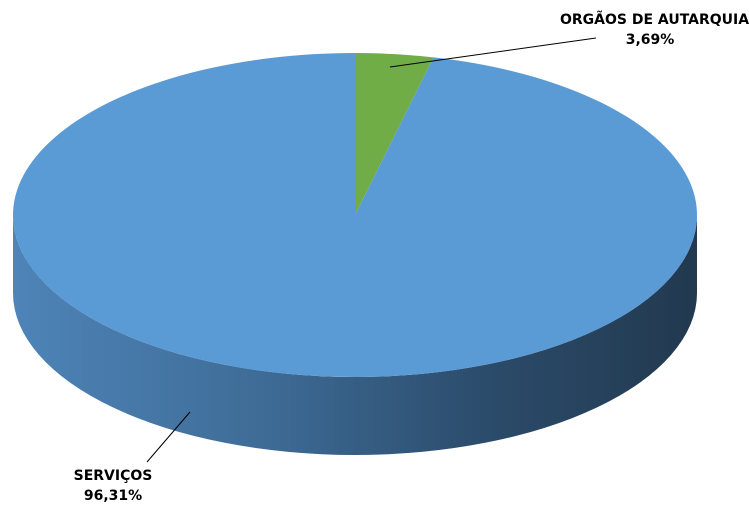 This screenshot has height=511, width=749. I want to click on leader-line-orgaos, so click(493, 52).